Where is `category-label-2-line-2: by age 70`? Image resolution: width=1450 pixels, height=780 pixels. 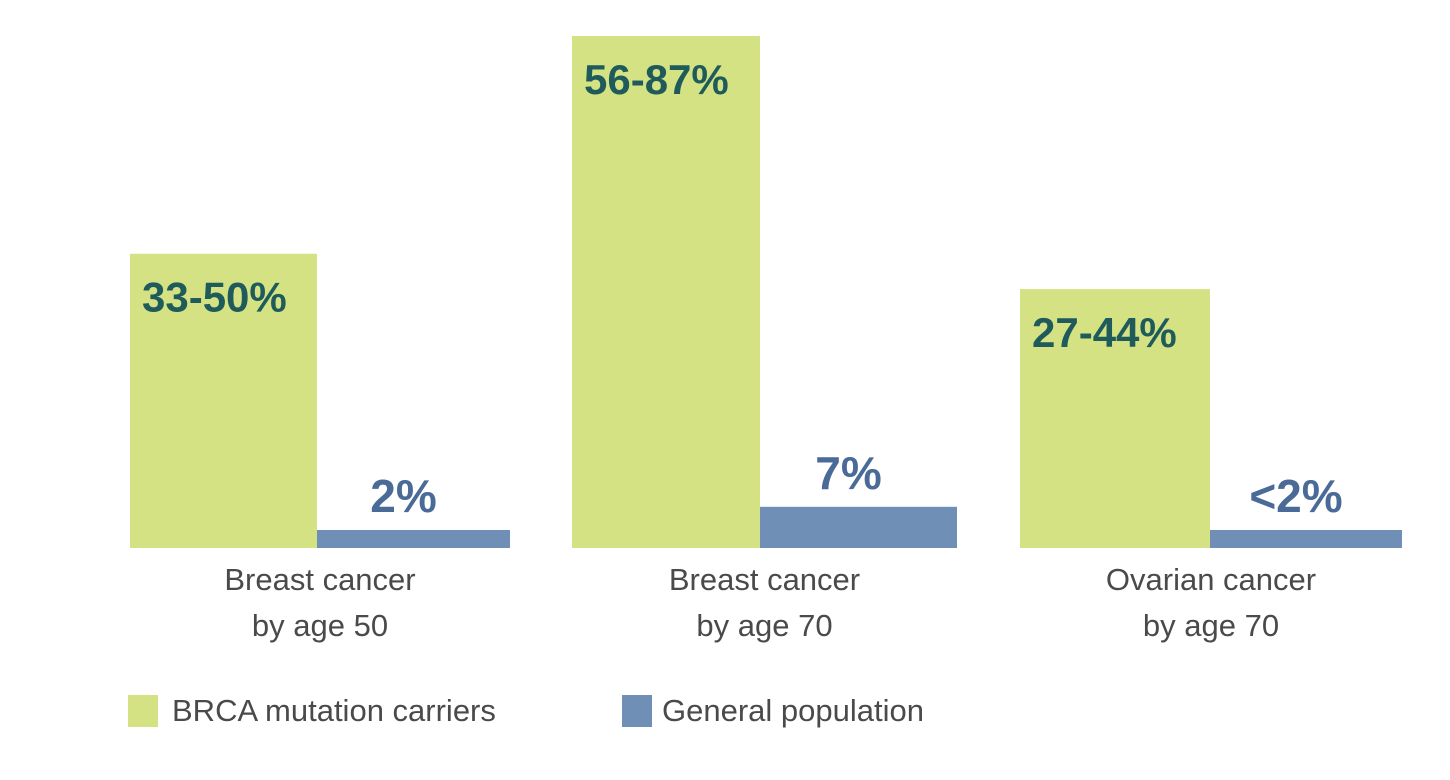 category-label-2-line-2: by age 70 is located at coordinates (764, 625).